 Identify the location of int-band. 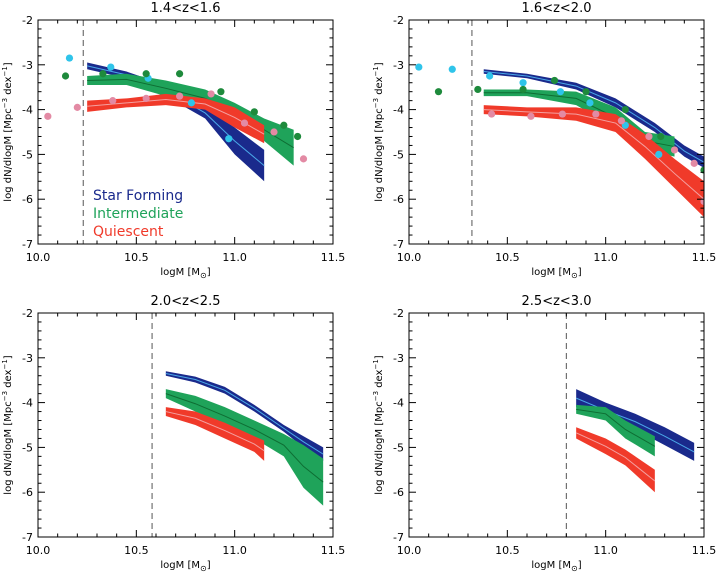
(244, 447).